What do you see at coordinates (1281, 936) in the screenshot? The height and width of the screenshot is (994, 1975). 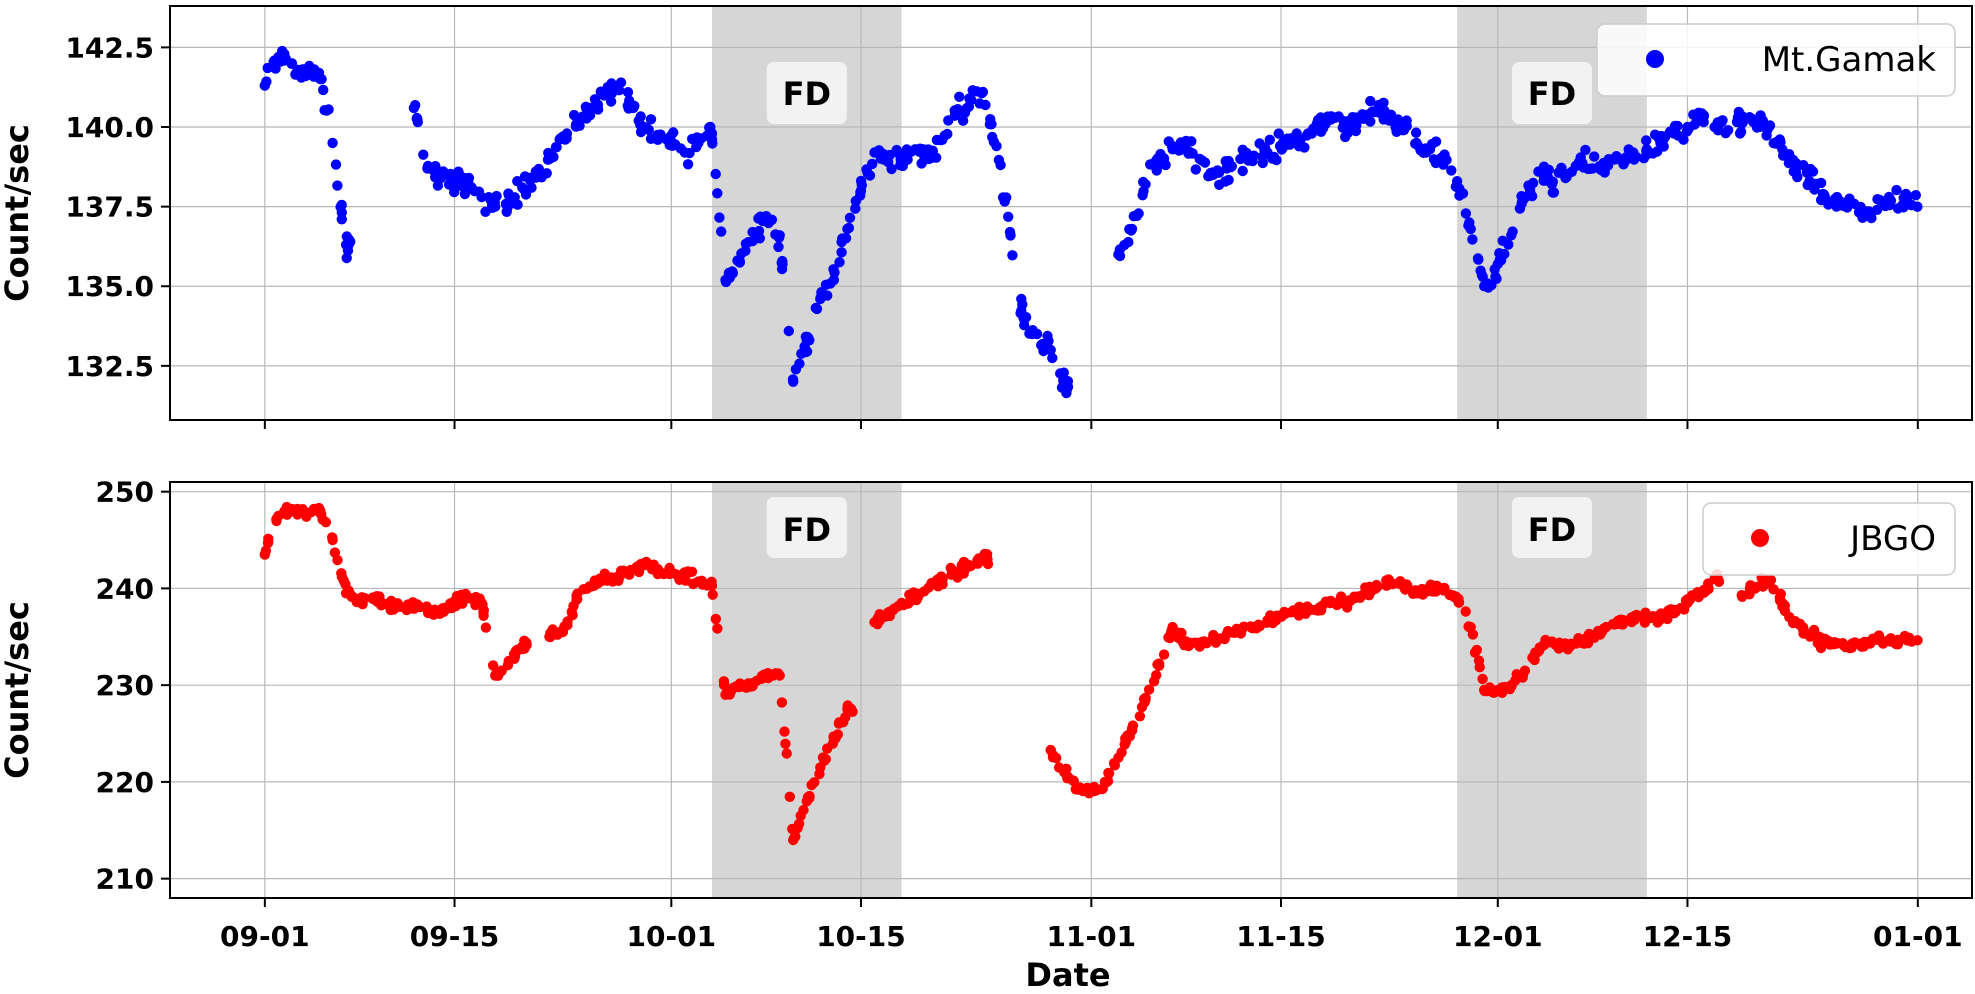 I see `x-tick-label: 11-15` at bounding box center [1281, 936].